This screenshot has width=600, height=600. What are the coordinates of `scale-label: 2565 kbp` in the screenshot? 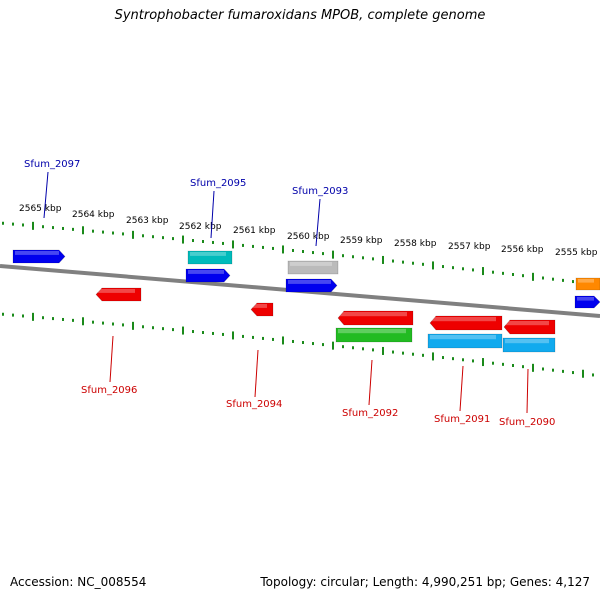 It's located at (40, 209).